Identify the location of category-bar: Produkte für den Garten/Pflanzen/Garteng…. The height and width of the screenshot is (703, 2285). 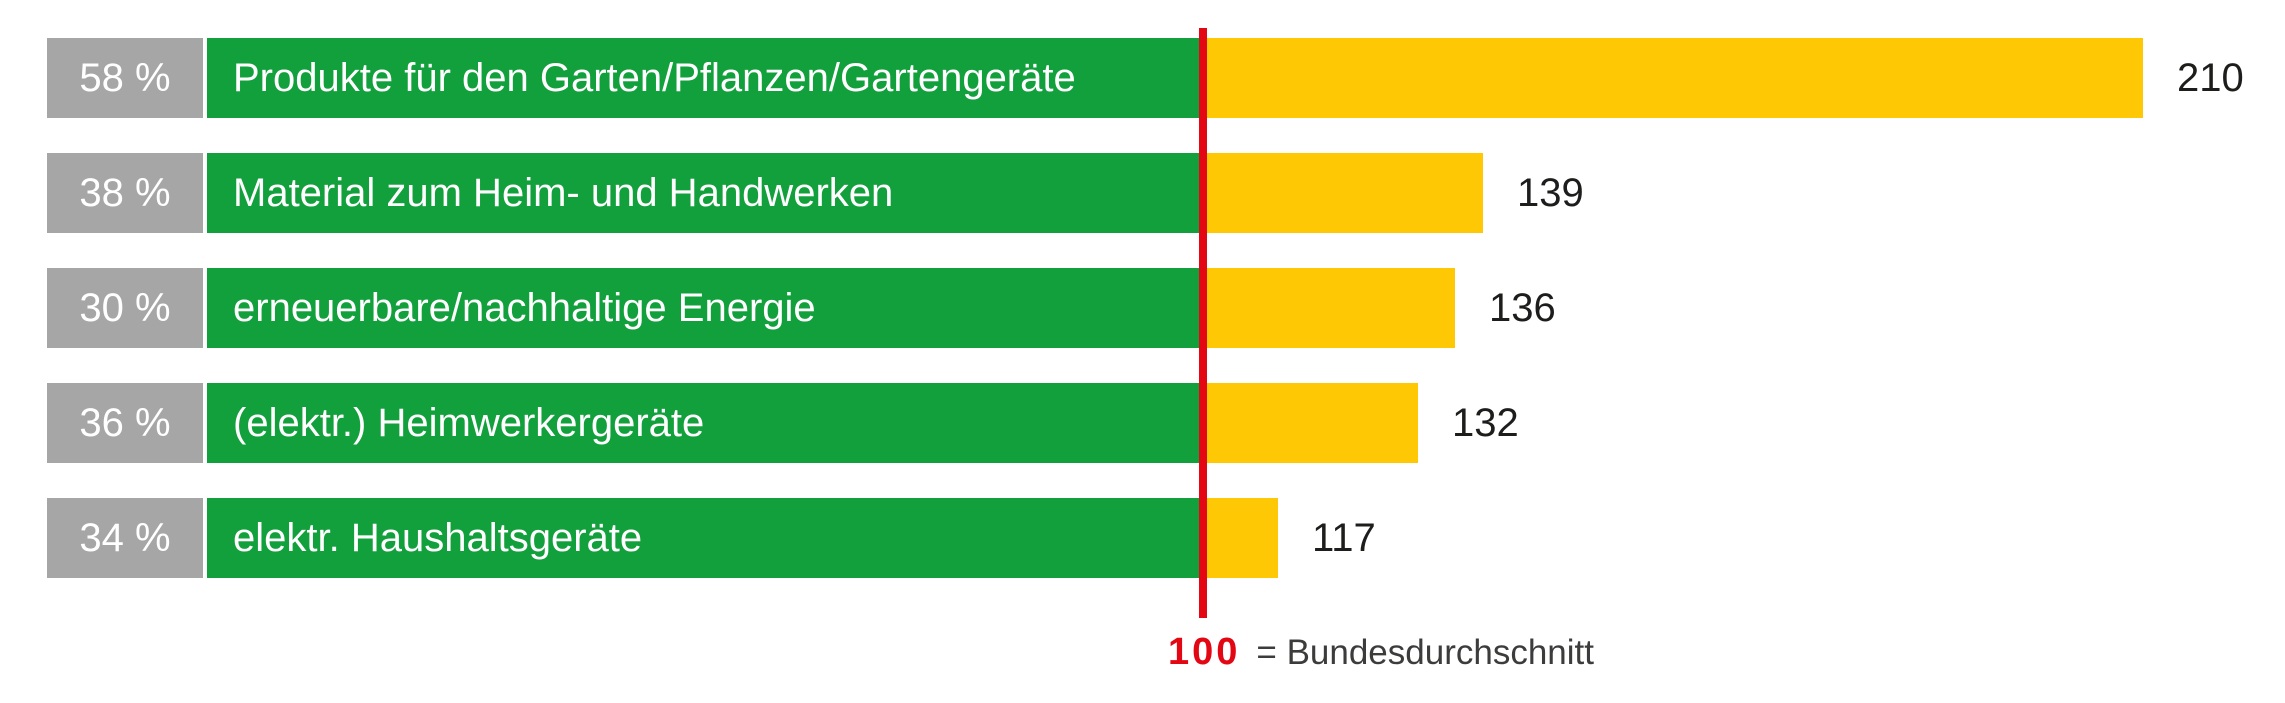
(703, 78).